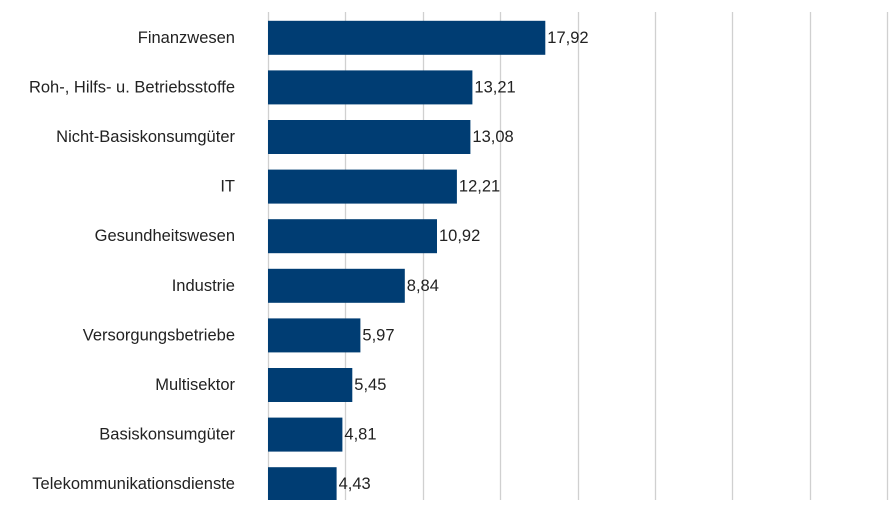 The height and width of the screenshot is (505, 895). I want to click on value-label: 8,84, so click(423, 286).